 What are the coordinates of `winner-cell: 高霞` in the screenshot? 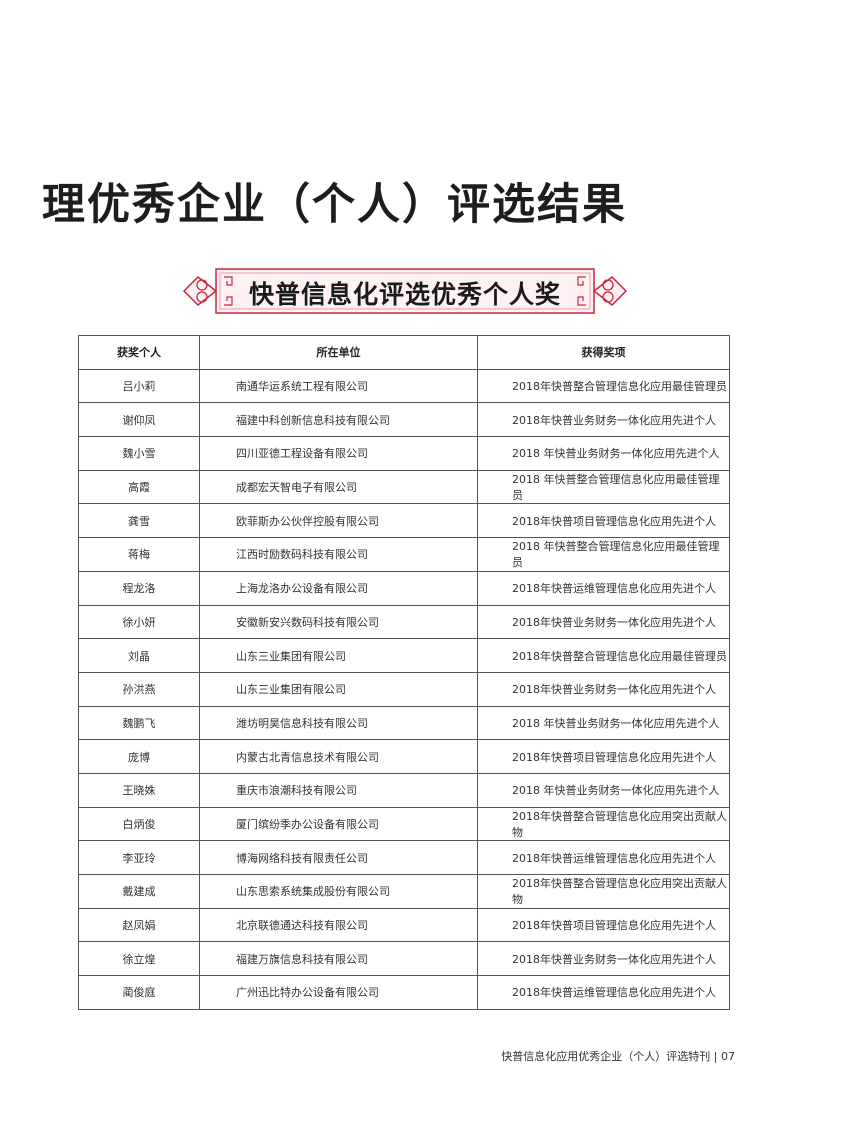 It's located at (139, 487).